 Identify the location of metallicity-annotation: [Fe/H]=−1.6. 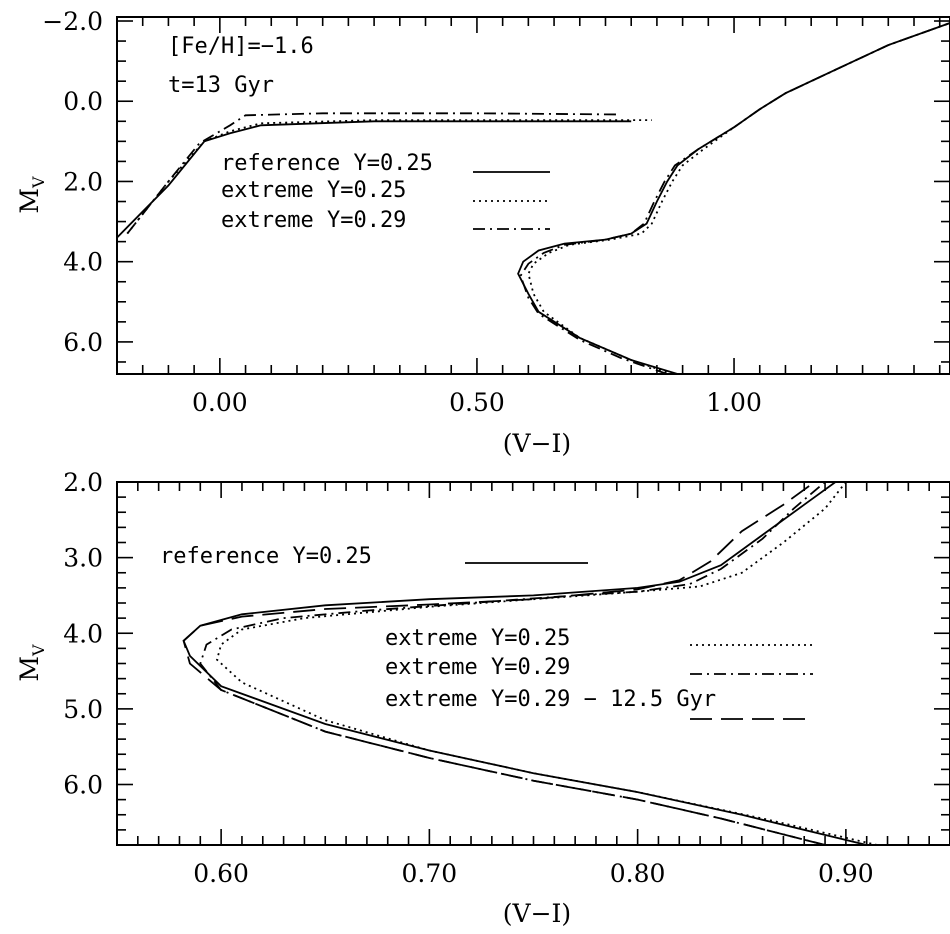
(241, 46).